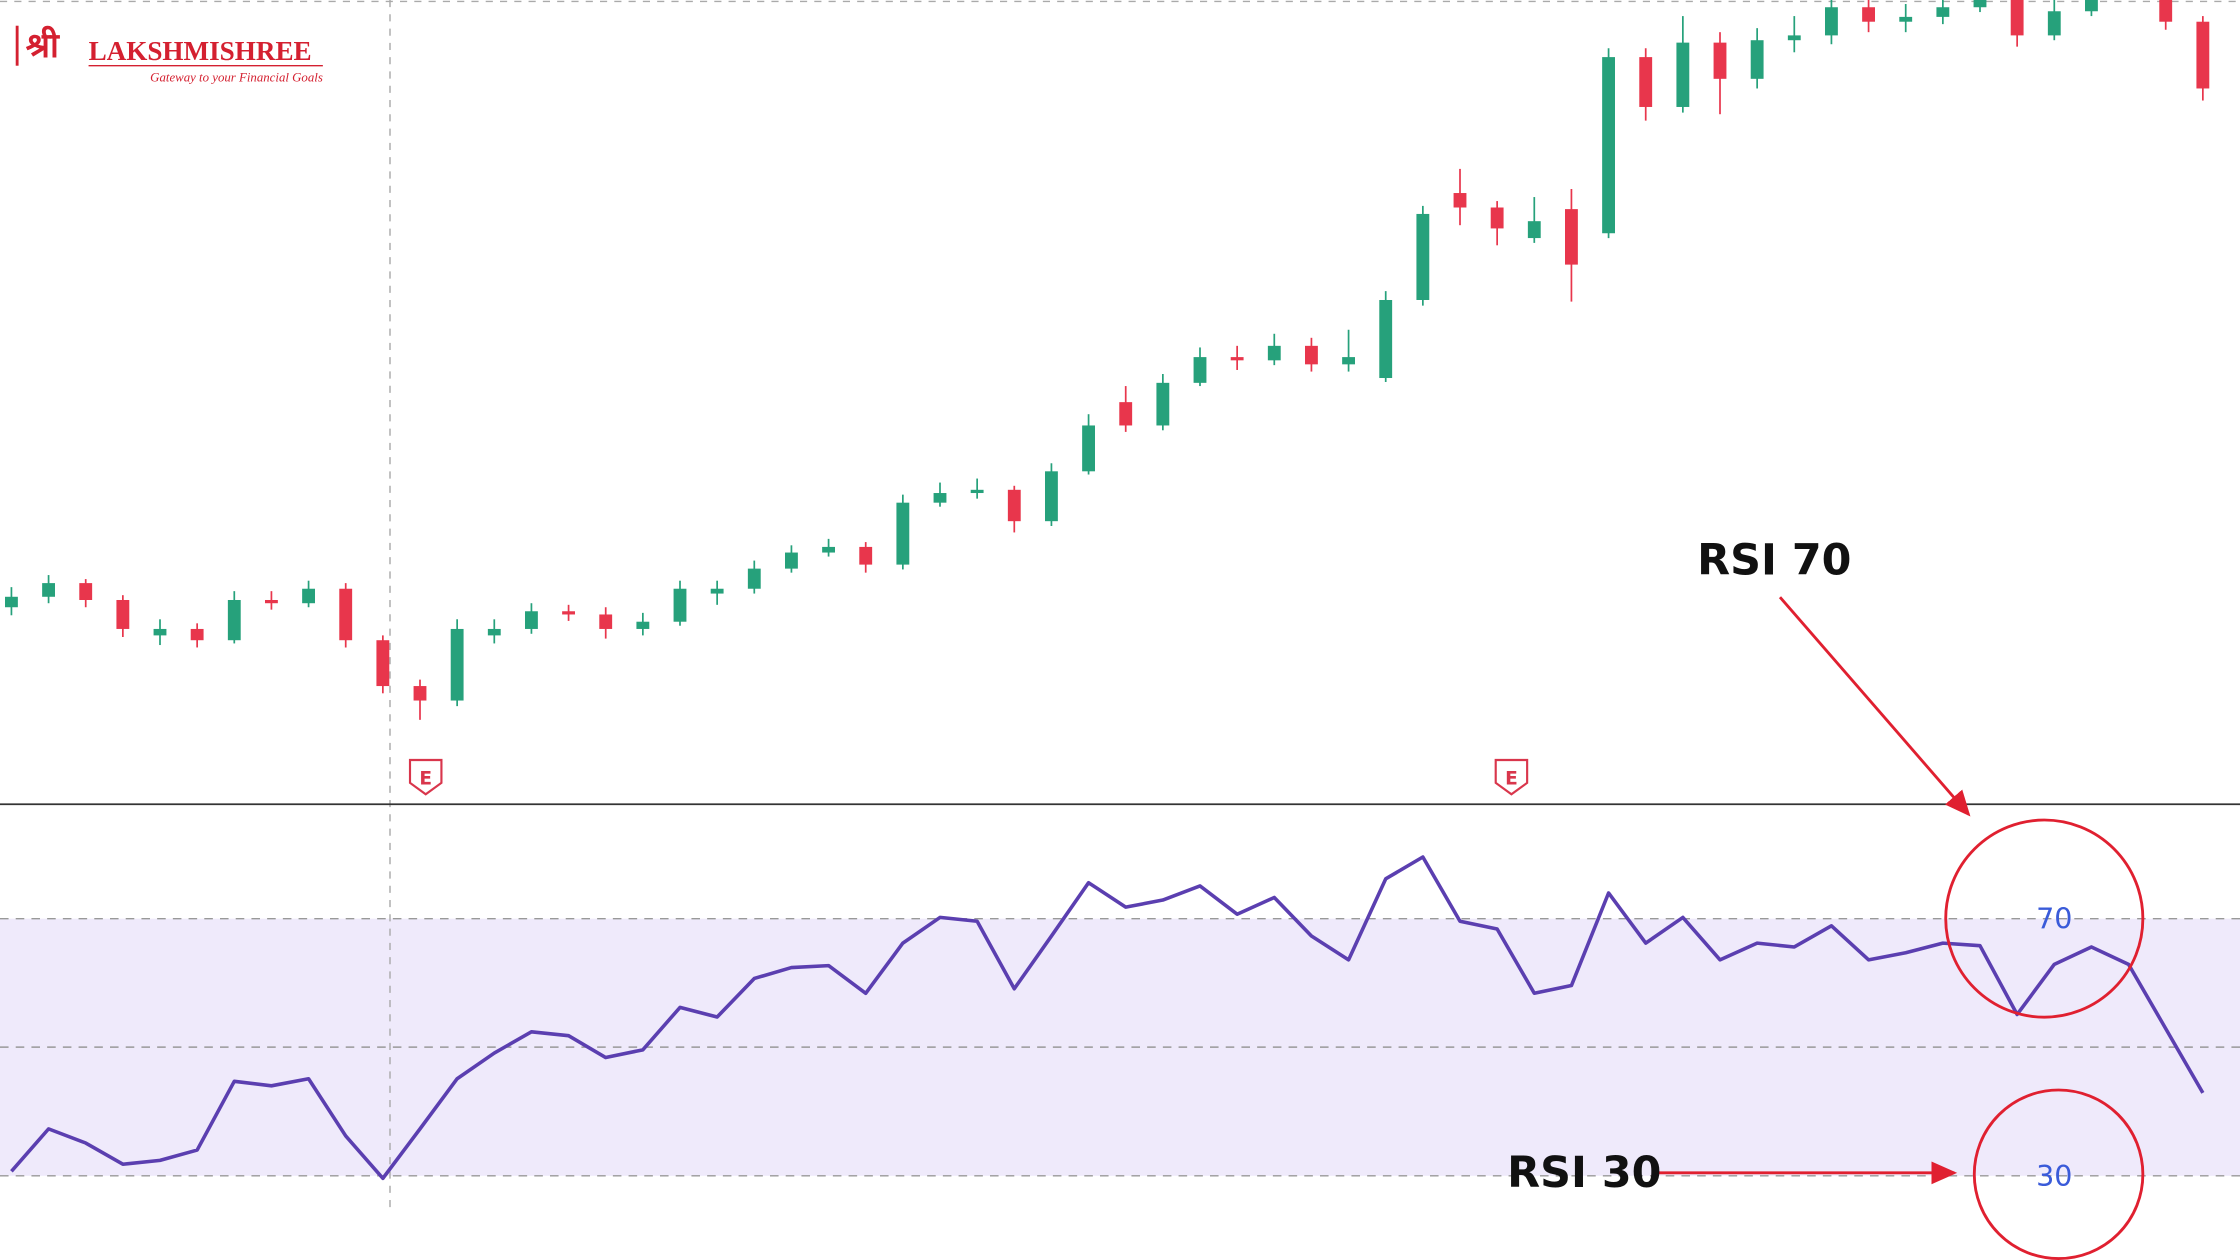 The height and width of the screenshot is (1260, 2240). Describe the element at coordinates (43, 45) in the screenshot. I see `logo-script: श्री` at that location.